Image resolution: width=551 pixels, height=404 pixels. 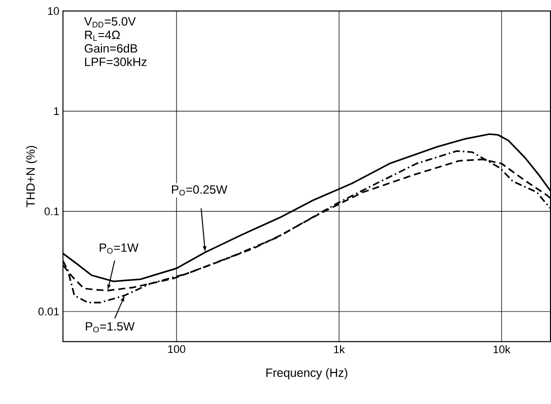 I want to click on y-tick-label: 10, so click(x=53, y=11).